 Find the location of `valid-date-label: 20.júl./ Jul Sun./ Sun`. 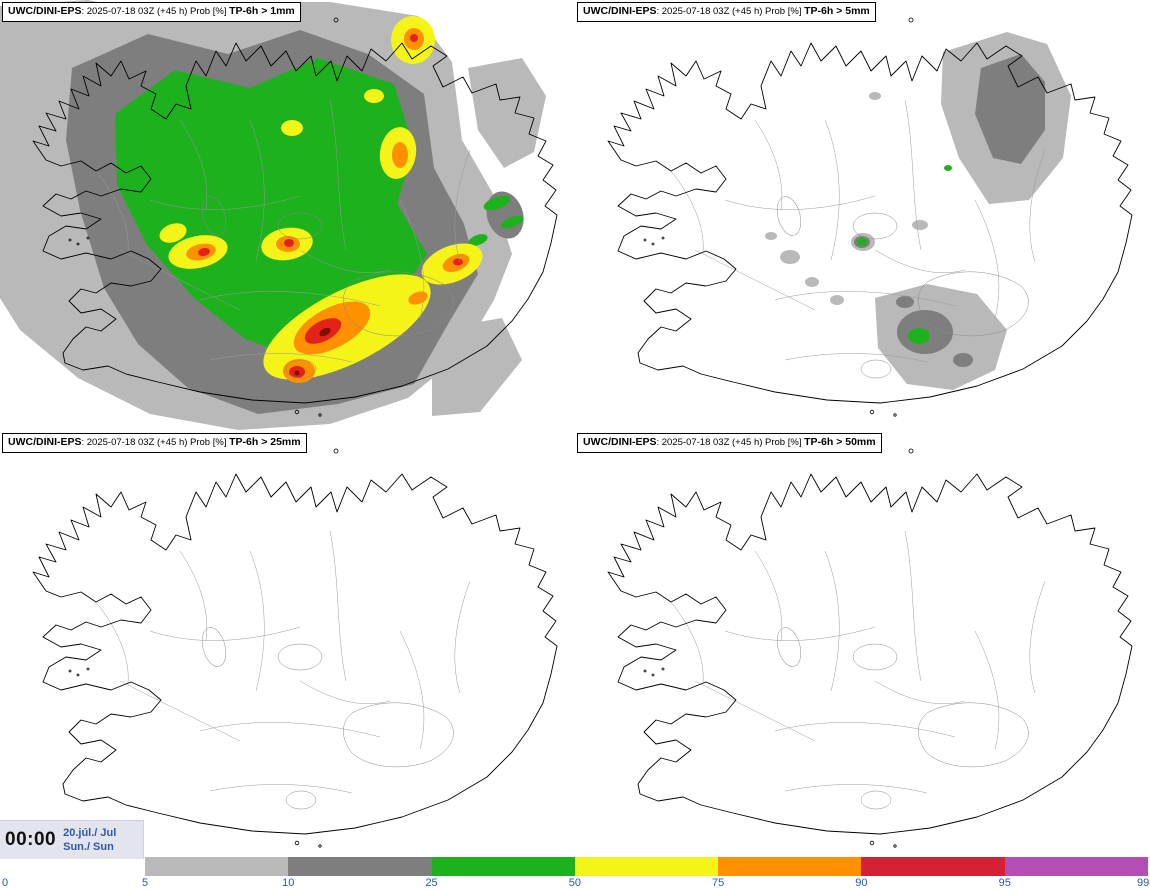

valid-date-label: 20.júl./ Jul Sun./ Sun is located at coordinates (89, 840).